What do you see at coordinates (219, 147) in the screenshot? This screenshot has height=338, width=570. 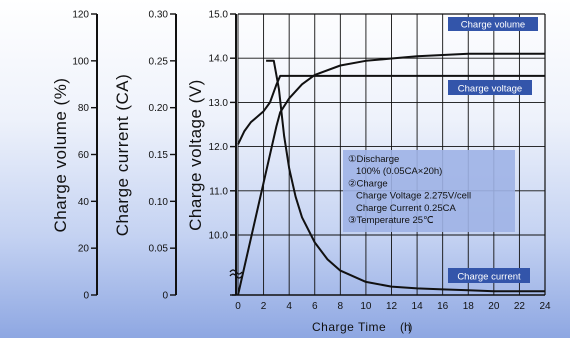 I see `charge-voltage-tick-label: 12.0` at bounding box center [219, 147].